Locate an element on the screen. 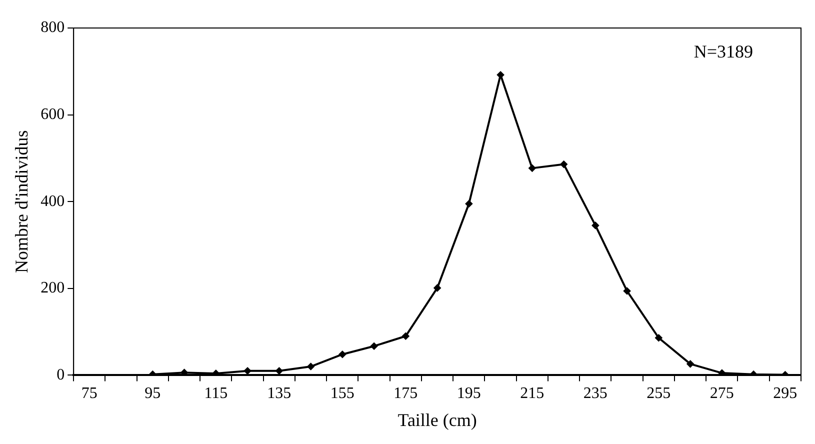 This screenshot has height=444, width=815. x-tick-label: 155 is located at coordinates (342, 393).